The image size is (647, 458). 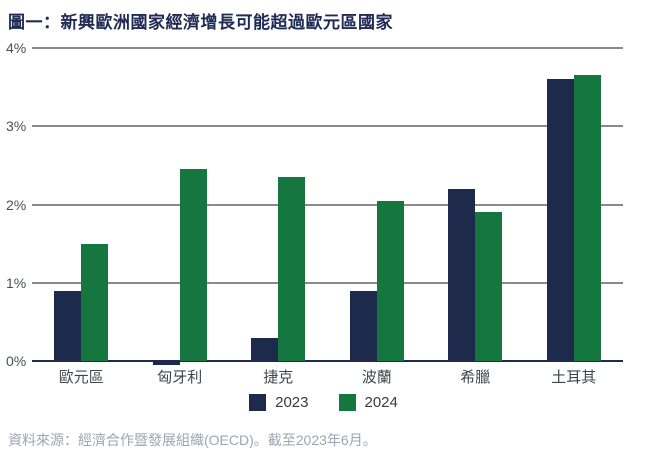 I want to click on legend-label-2024: 2024, so click(x=381, y=402).